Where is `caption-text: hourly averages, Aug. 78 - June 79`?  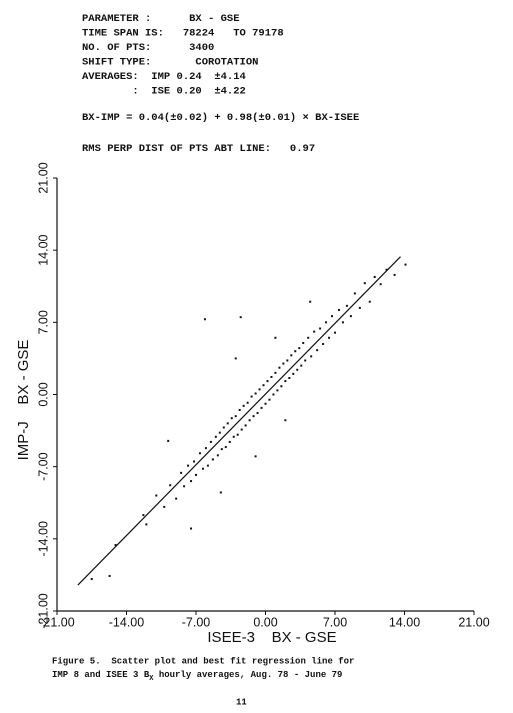
caption-text: hourly averages, Aug. 78 - June 79 is located at coordinates (247, 675).